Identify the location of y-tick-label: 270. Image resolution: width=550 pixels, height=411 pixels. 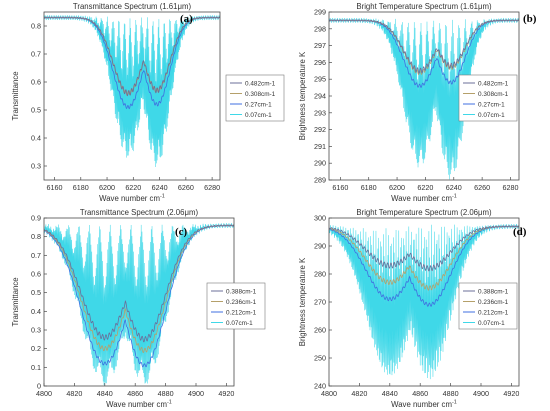
(320, 302).